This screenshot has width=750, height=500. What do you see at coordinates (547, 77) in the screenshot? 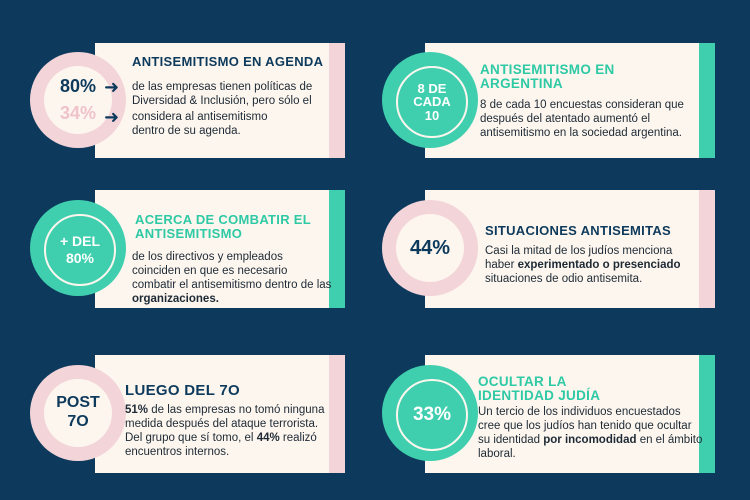
I see `card-title: ANTISEMITISMO EN ARGENTINA` at bounding box center [547, 77].